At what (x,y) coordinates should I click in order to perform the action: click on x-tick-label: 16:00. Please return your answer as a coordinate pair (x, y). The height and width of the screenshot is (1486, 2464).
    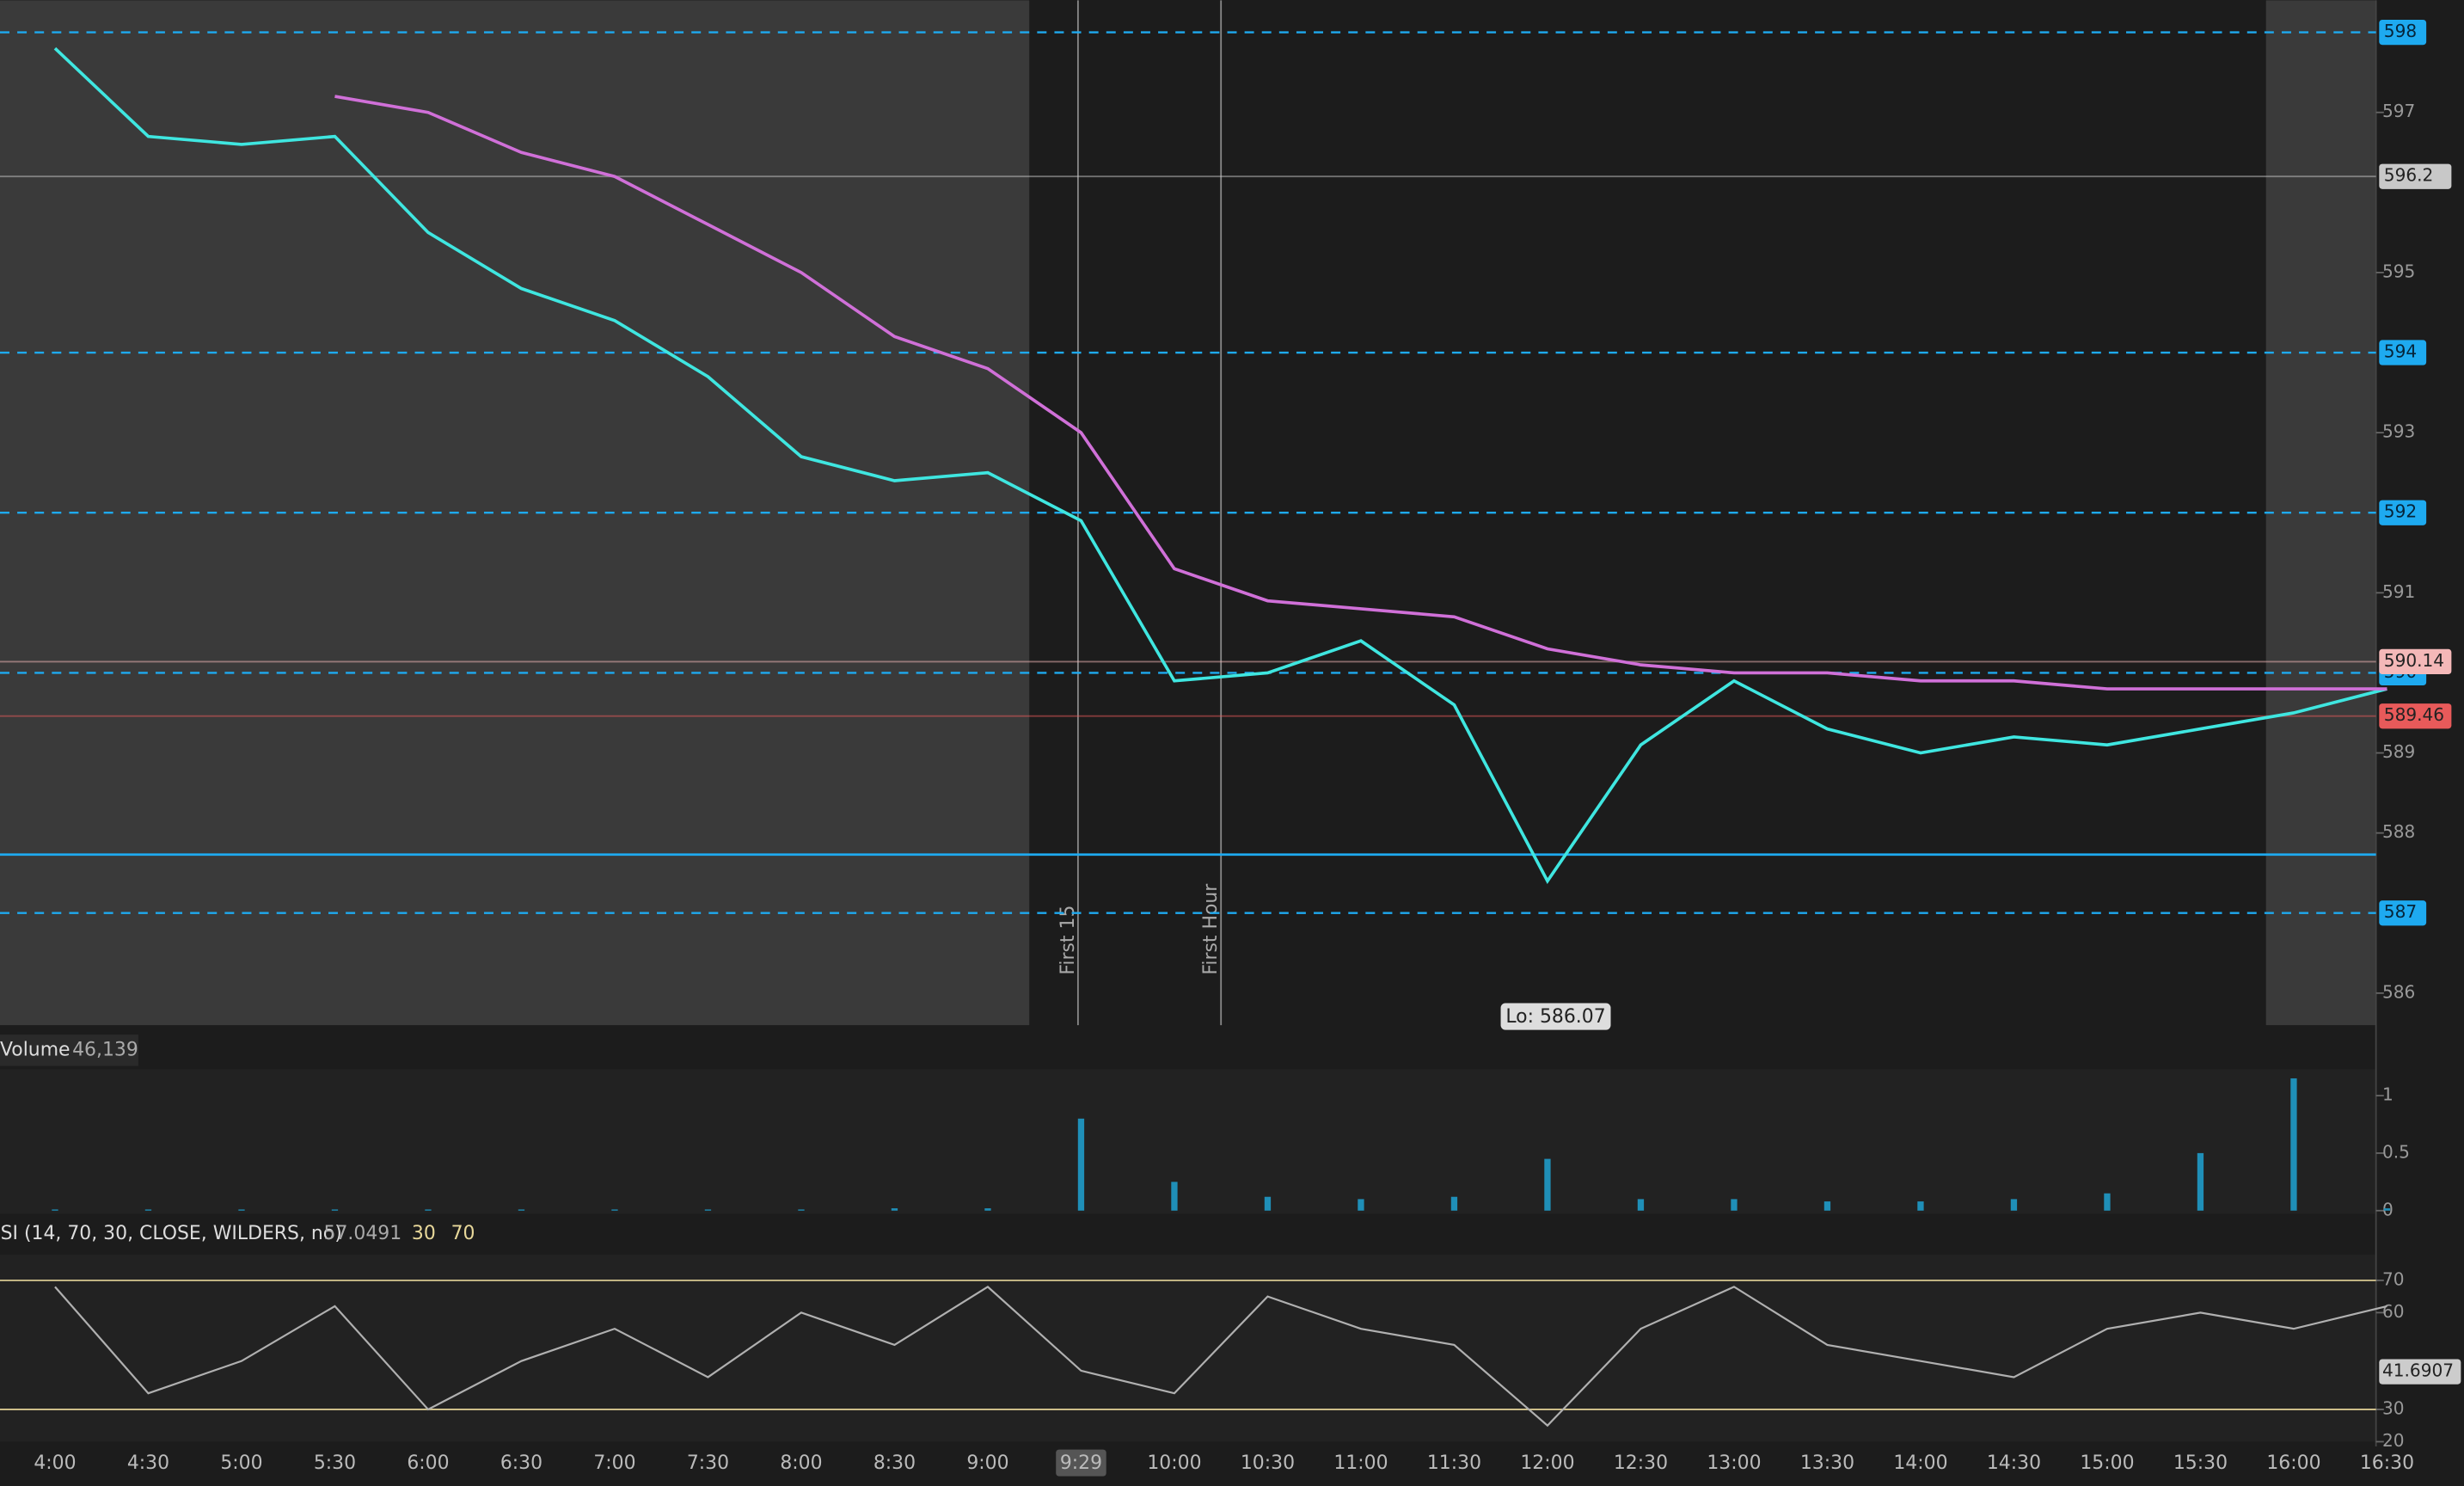
    Looking at the image, I should click on (2293, 1463).